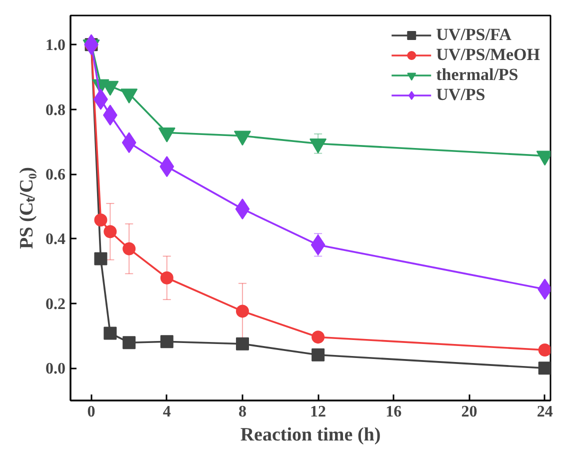  I want to click on legend-label: UV/PS/FA, so click(474, 35).